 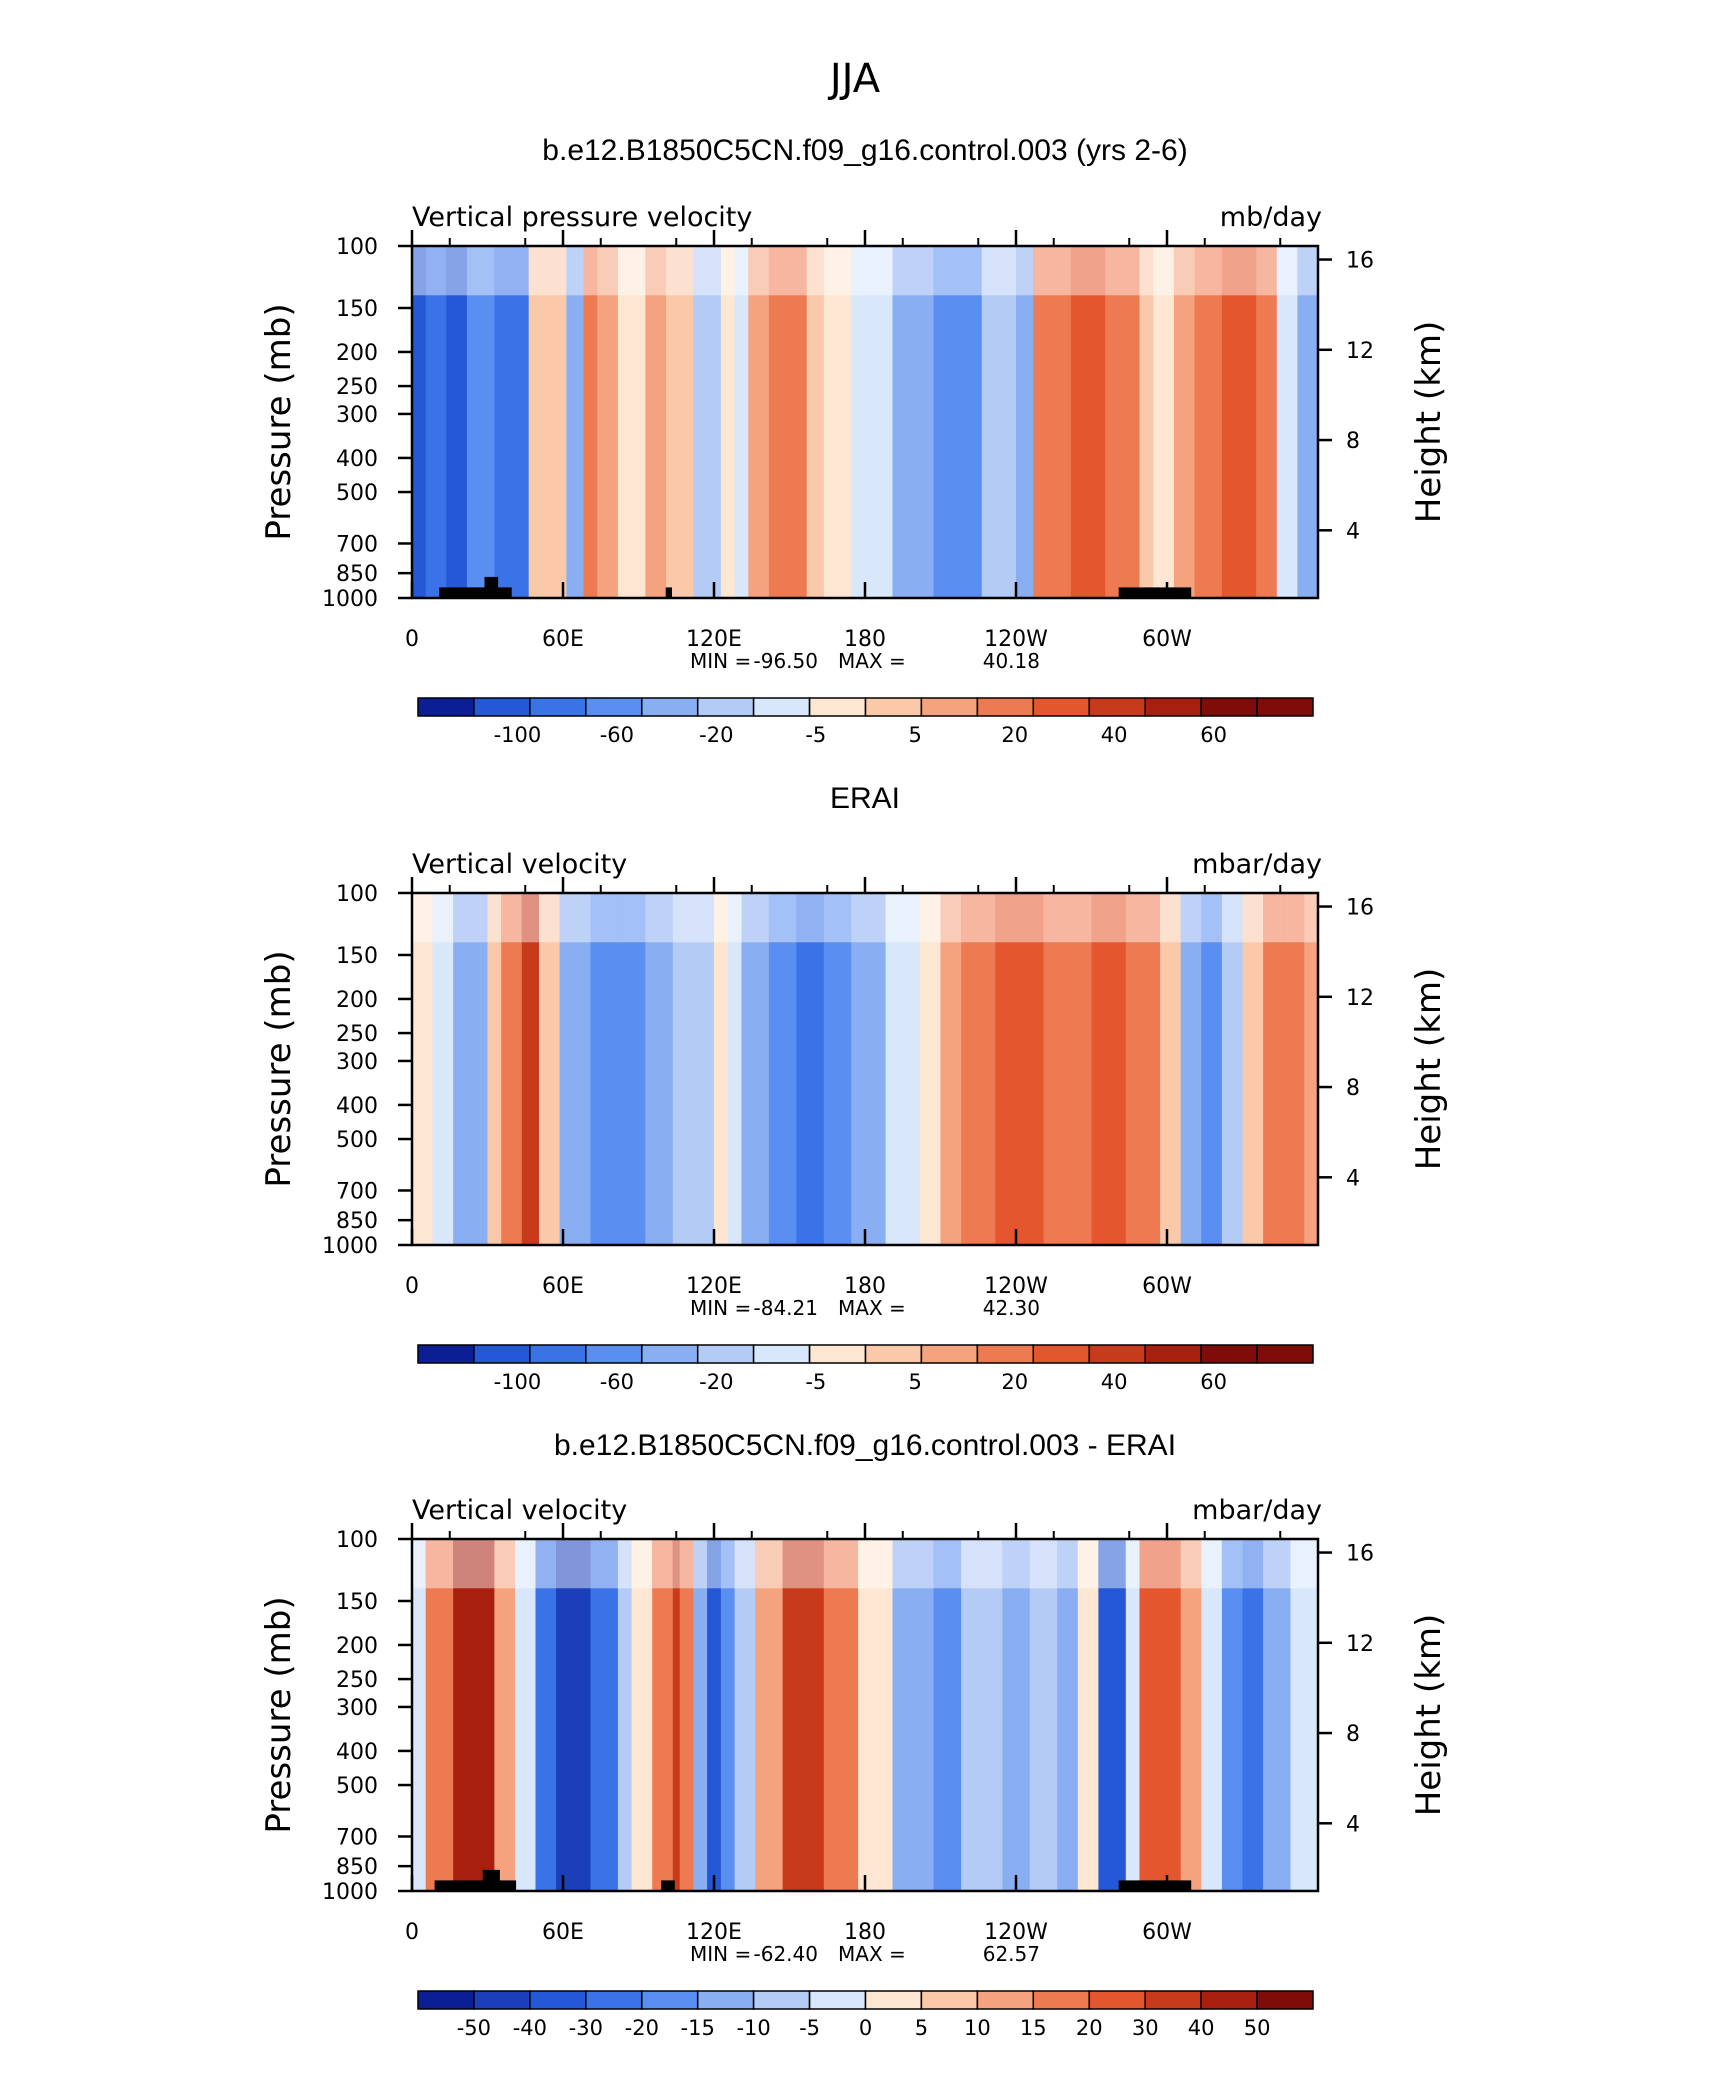 I want to click on units-label: mb/day, so click(x=1271, y=217).